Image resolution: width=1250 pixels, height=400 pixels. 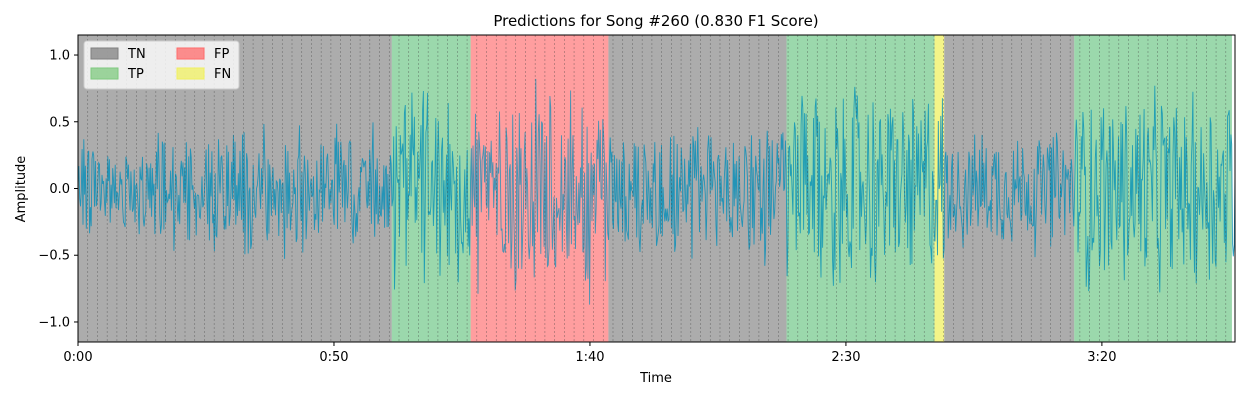 What do you see at coordinates (222, 74) in the screenshot?
I see `legend-label-fn: FN` at bounding box center [222, 74].